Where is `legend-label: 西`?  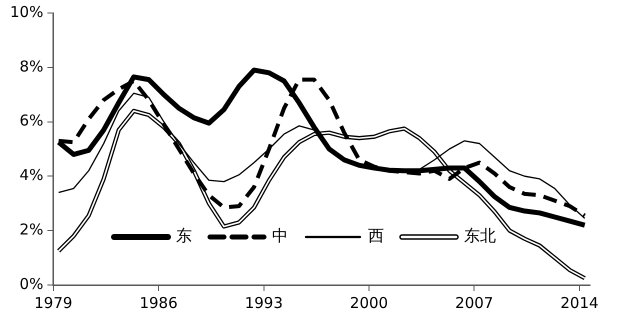
legend-label: 西 is located at coordinates (376, 236).